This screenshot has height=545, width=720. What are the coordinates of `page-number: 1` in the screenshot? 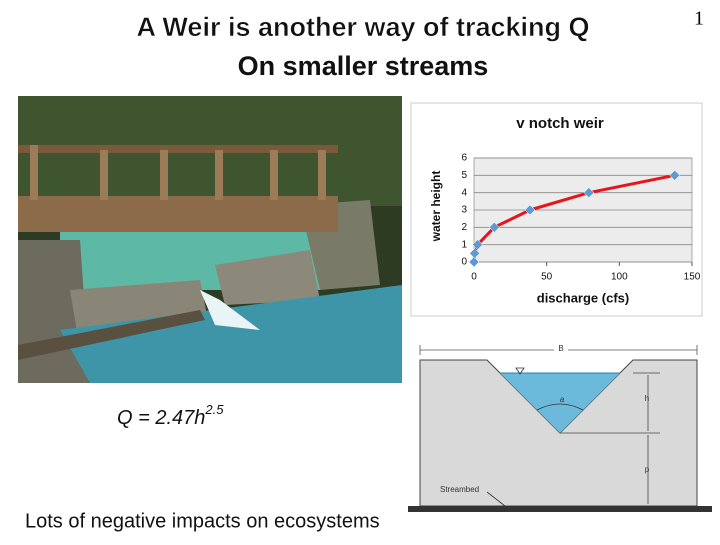 It's located at (699, 19).